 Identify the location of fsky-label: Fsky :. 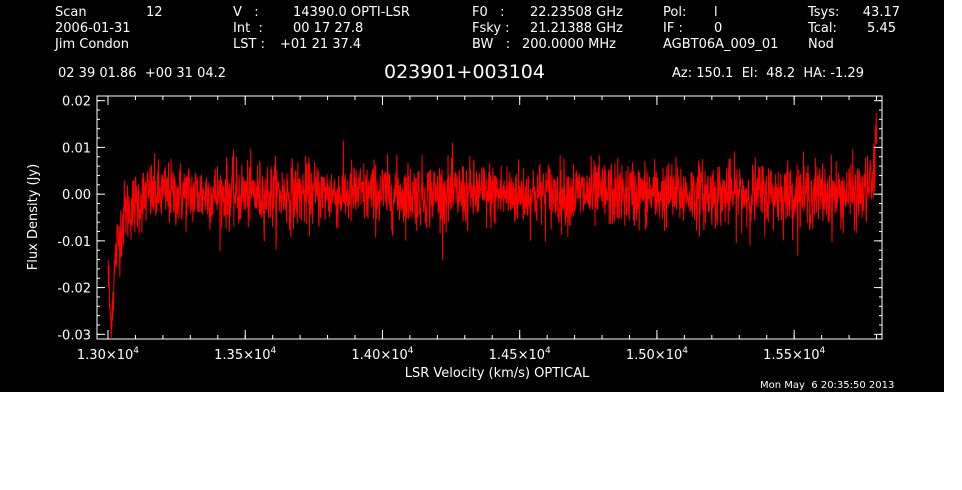
(491, 28).